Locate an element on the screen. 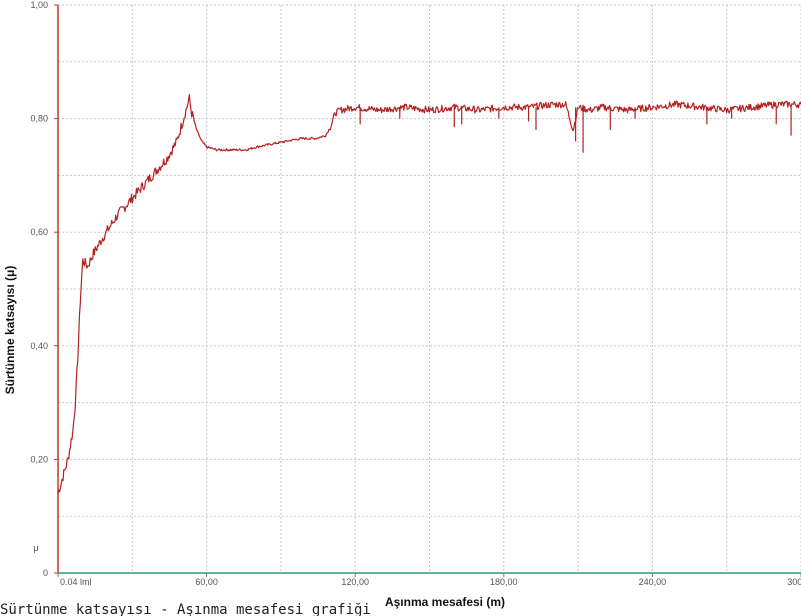 This screenshot has width=801, height=616. y-unit-label: μ is located at coordinates (35, 548).